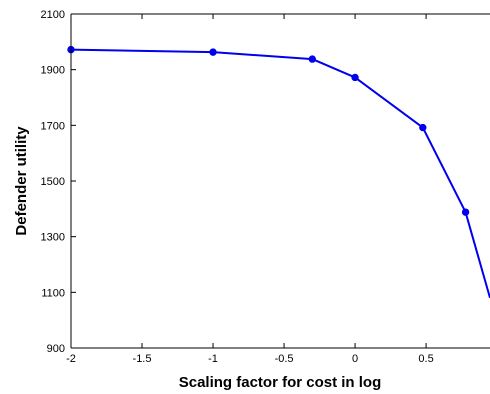 The image size is (490, 394). I want to click on y-tick-label: 1700, so click(53, 126).